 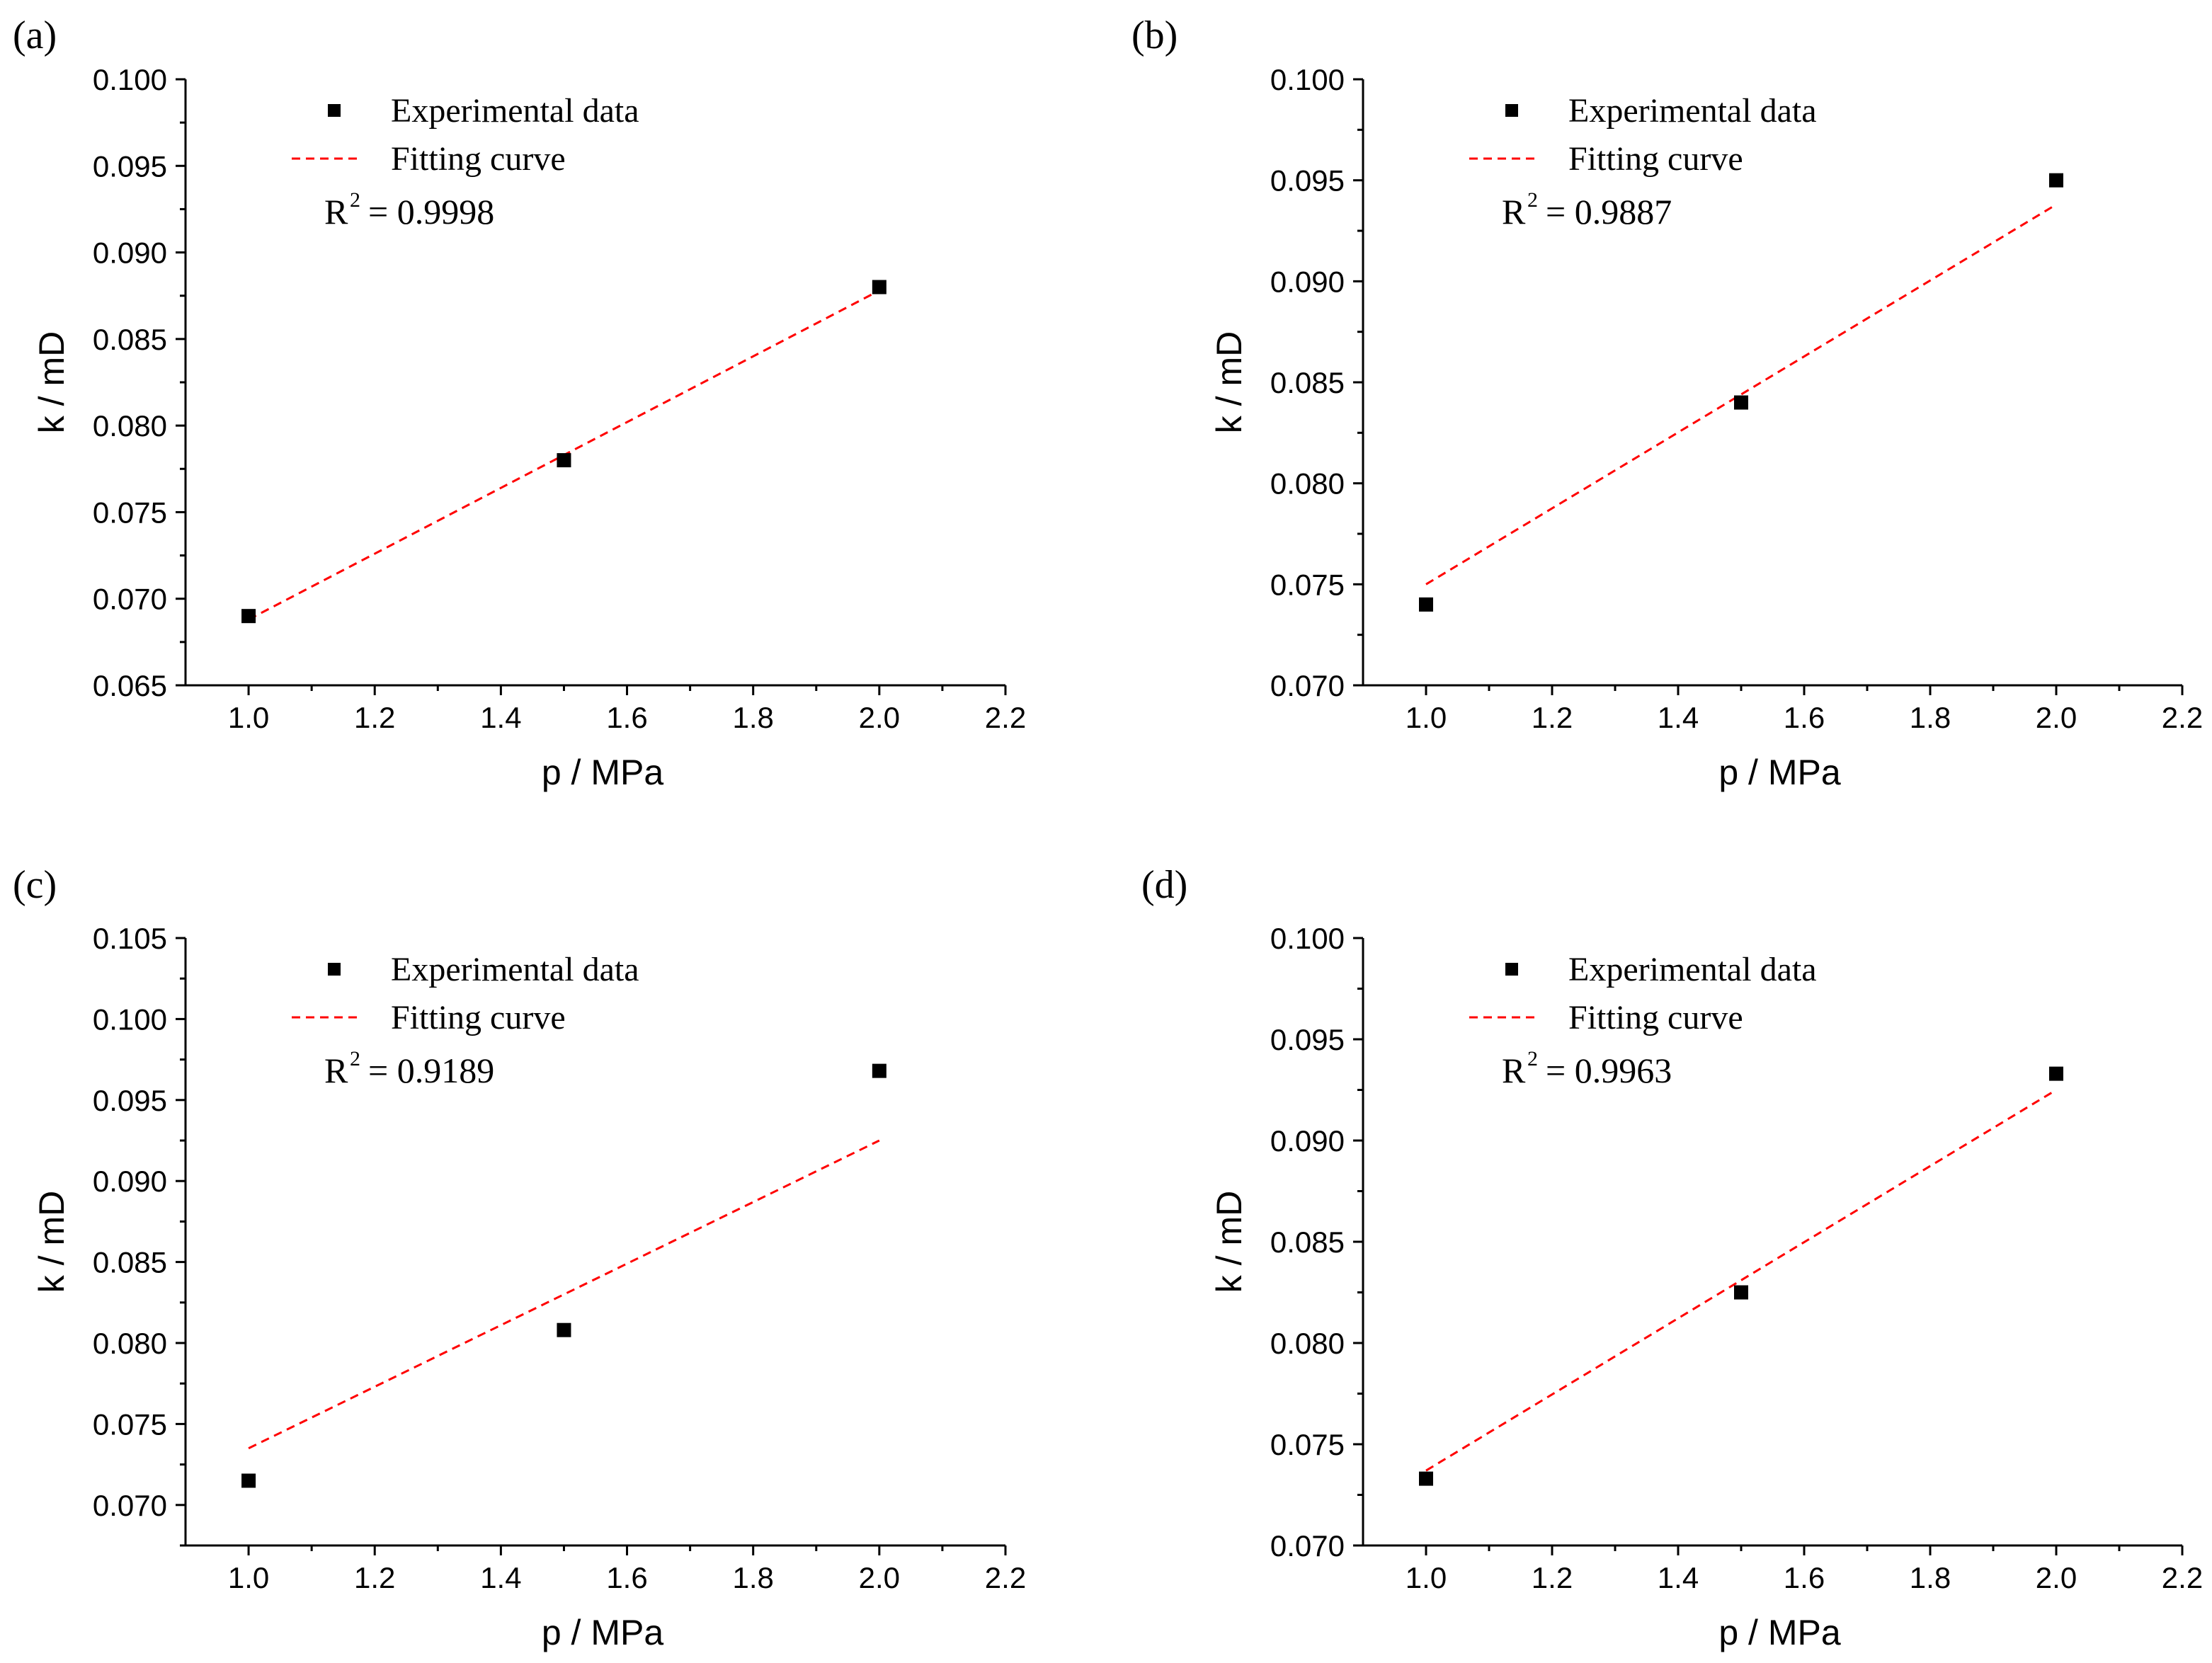 I want to click on r2-value: = 0.9963, so click(x=1609, y=1071).